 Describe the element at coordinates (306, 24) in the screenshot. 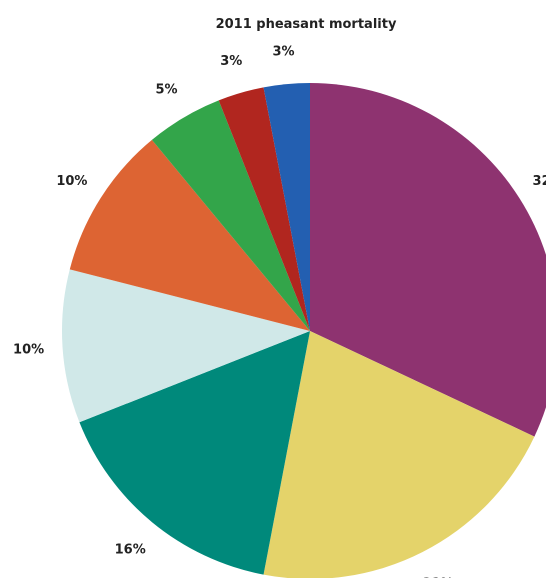

I see `chart-title: 2011 pheasant mortality` at that location.